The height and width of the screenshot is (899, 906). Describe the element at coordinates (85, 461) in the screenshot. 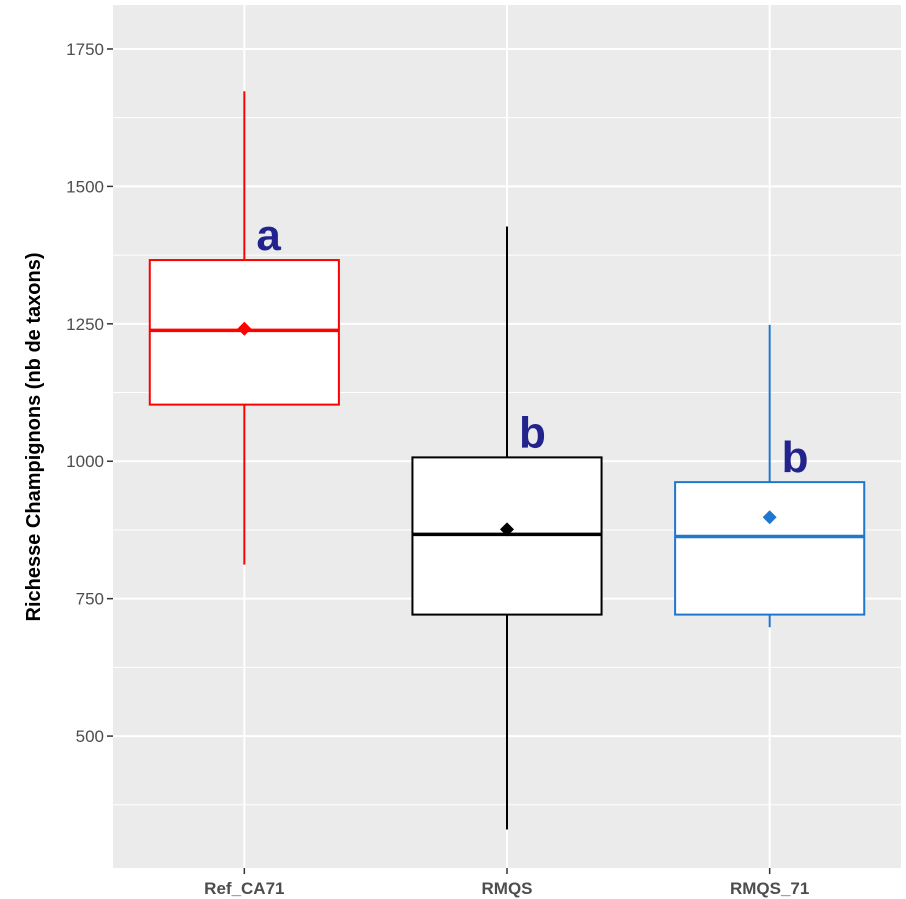

I see `y-tick-label: 1000` at that location.